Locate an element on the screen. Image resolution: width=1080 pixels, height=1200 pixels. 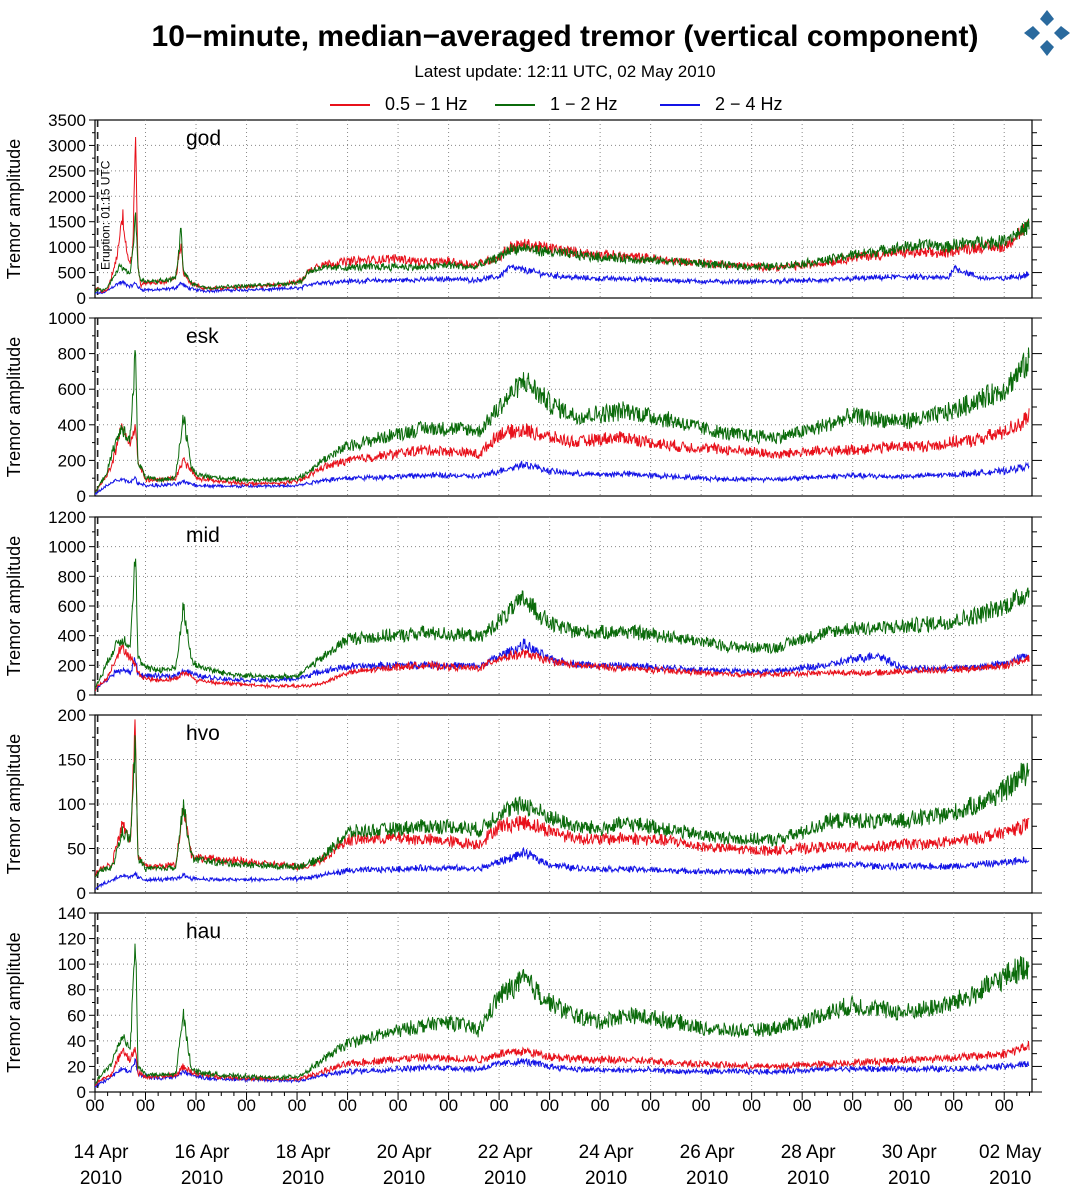
y-tick-label-hvo: 0 is located at coordinates (81, 893).